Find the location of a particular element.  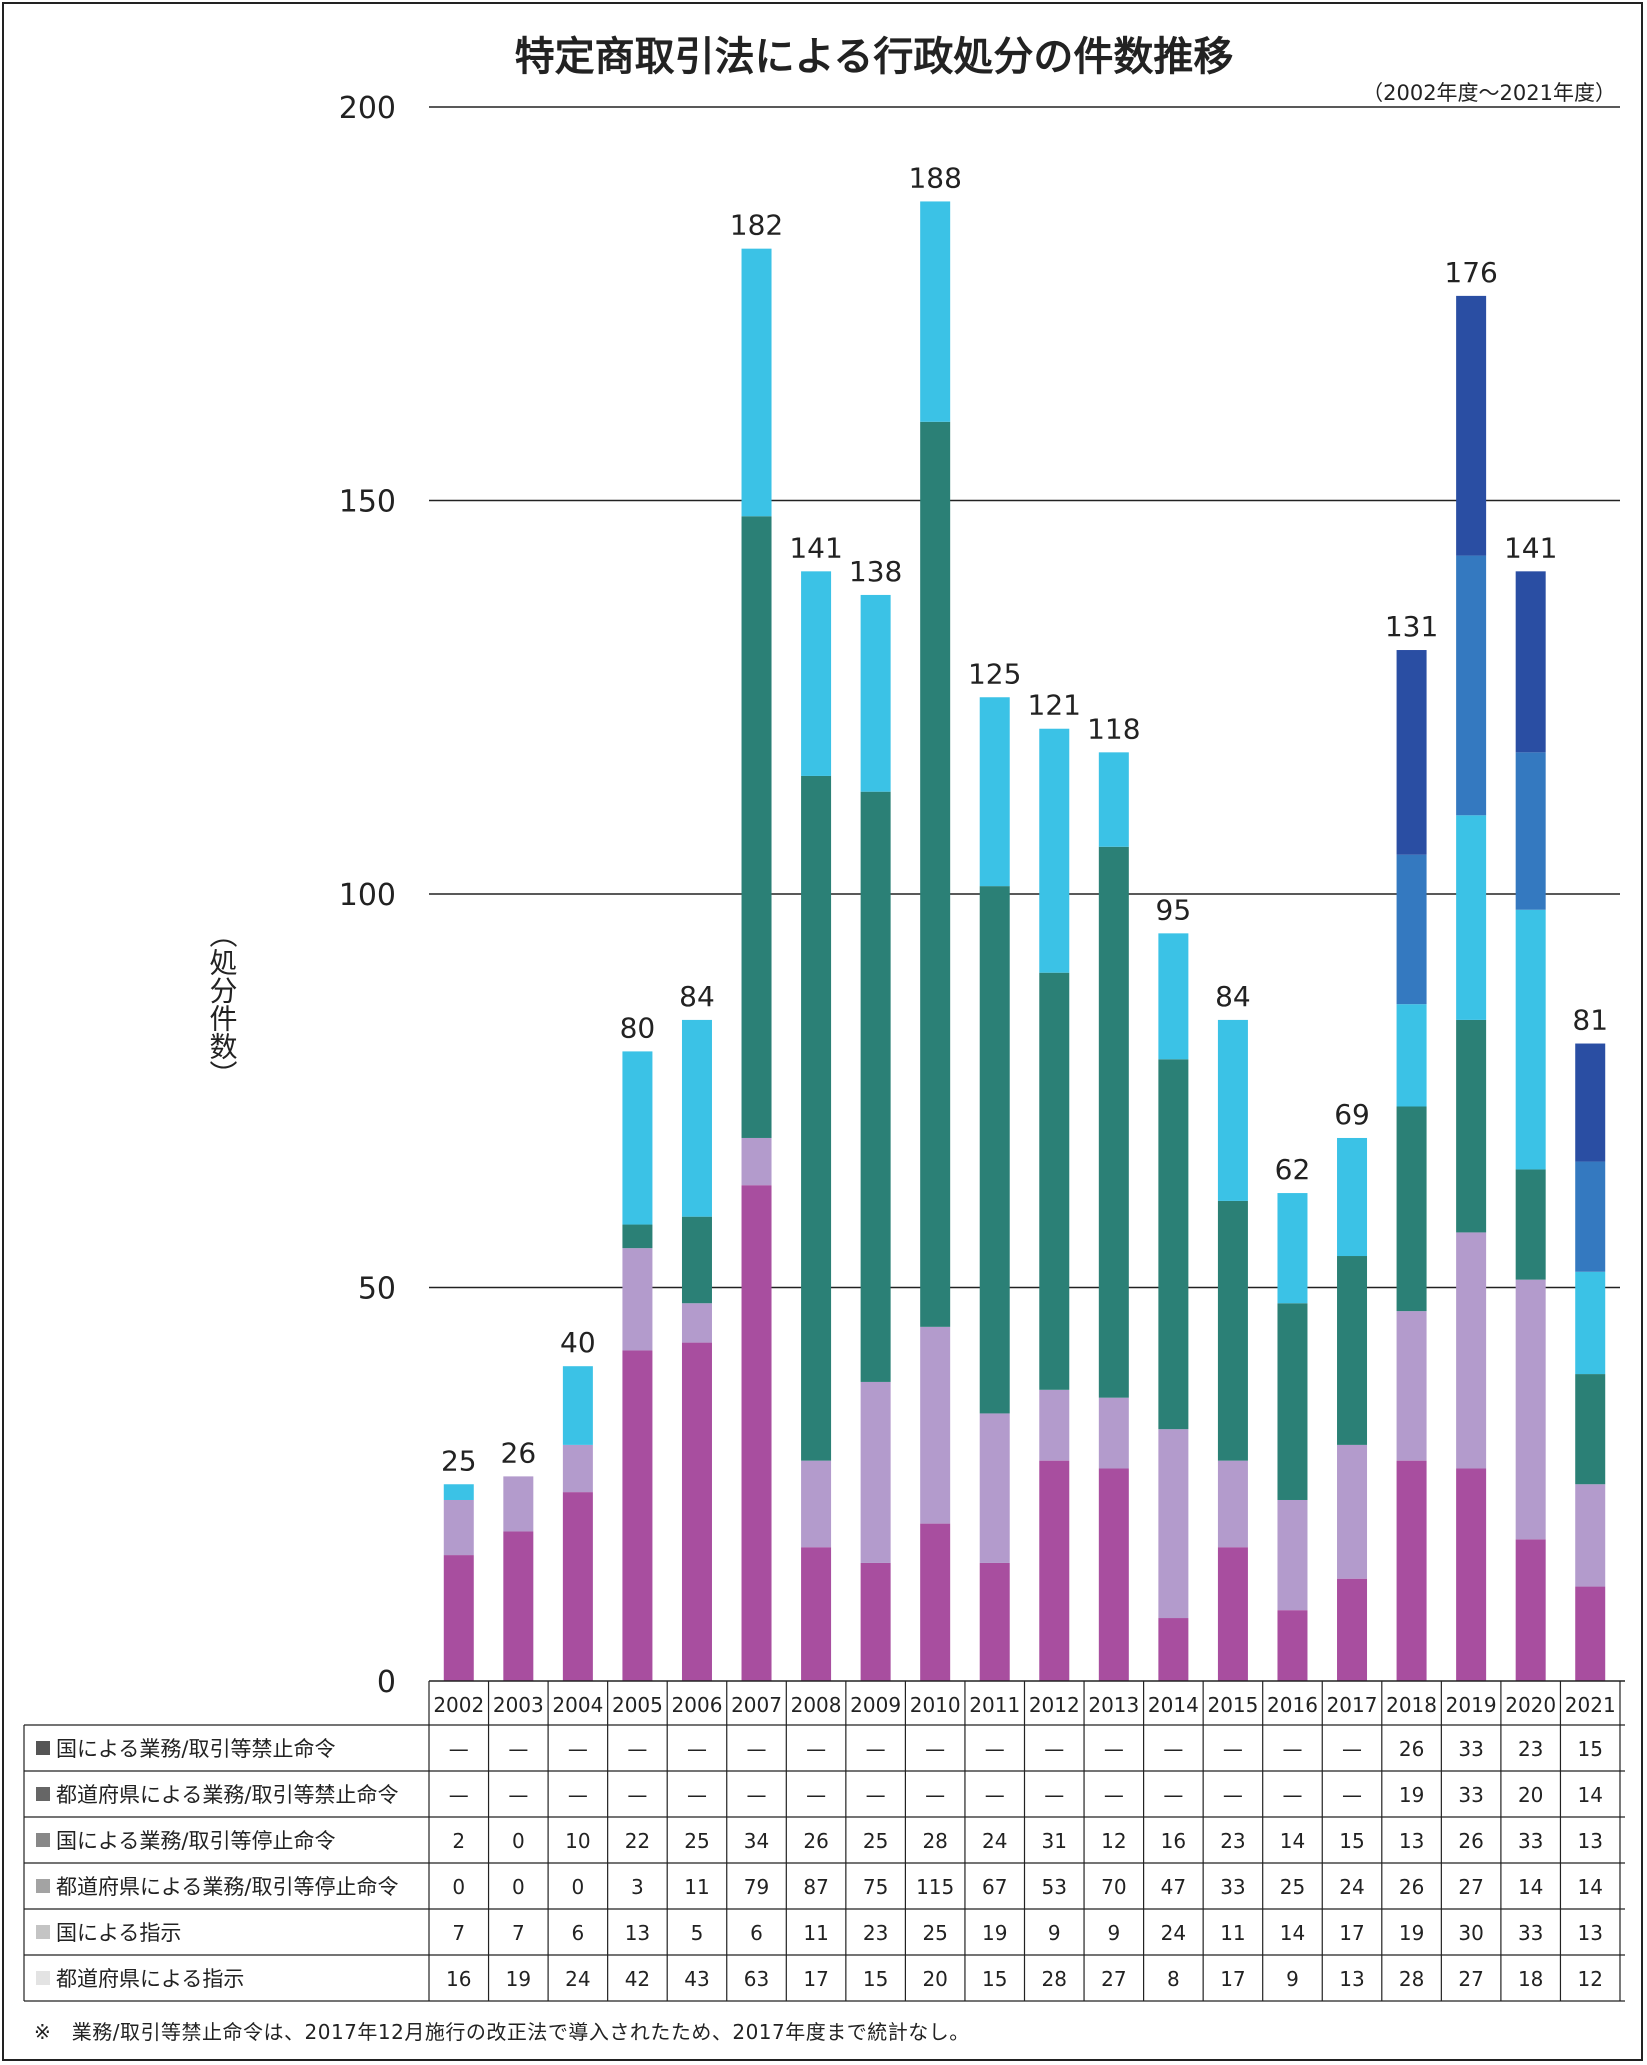

bar-total-label: 138 is located at coordinates (875, 571).